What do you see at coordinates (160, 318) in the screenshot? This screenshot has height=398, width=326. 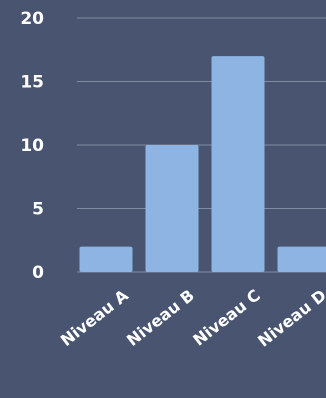 I see `x-tick-label: Niveau B` at bounding box center [160, 318].